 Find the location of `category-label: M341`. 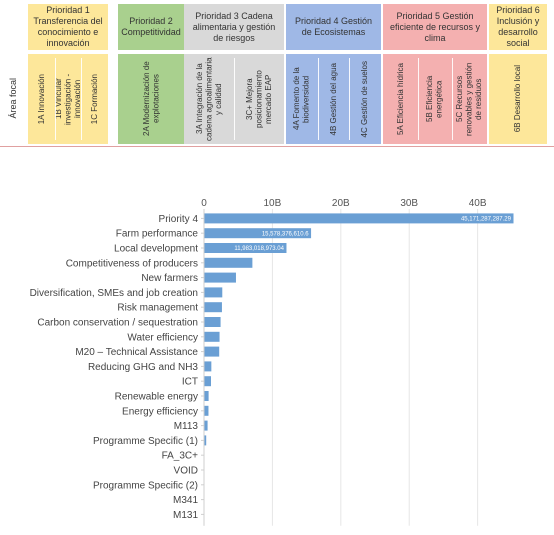

category-label: M341 is located at coordinates (185, 500).